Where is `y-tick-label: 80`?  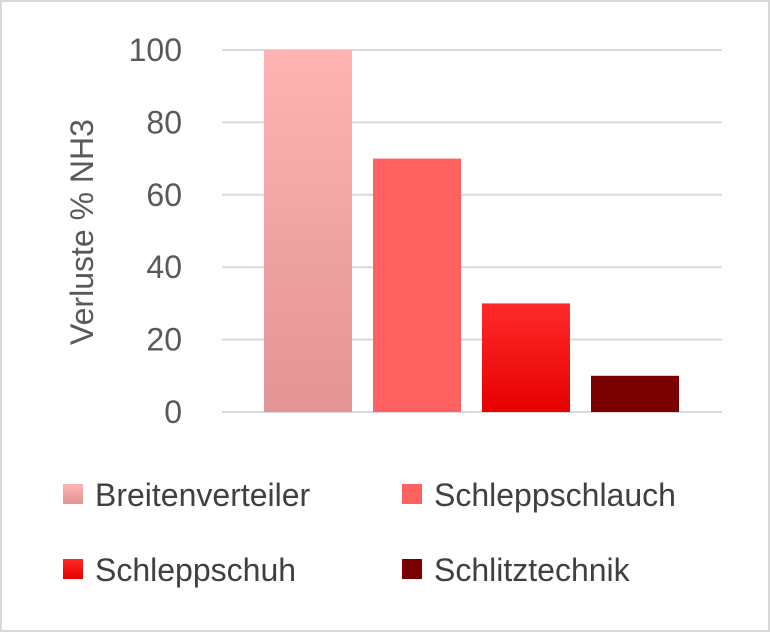 y-tick-label: 80 is located at coordinates (164, 122).